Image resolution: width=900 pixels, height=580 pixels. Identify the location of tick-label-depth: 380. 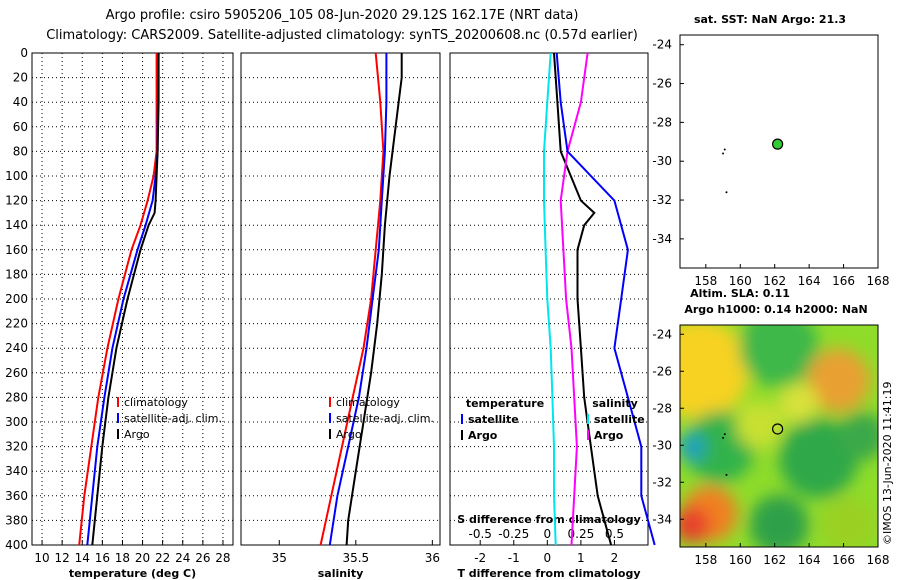
(16, 520).